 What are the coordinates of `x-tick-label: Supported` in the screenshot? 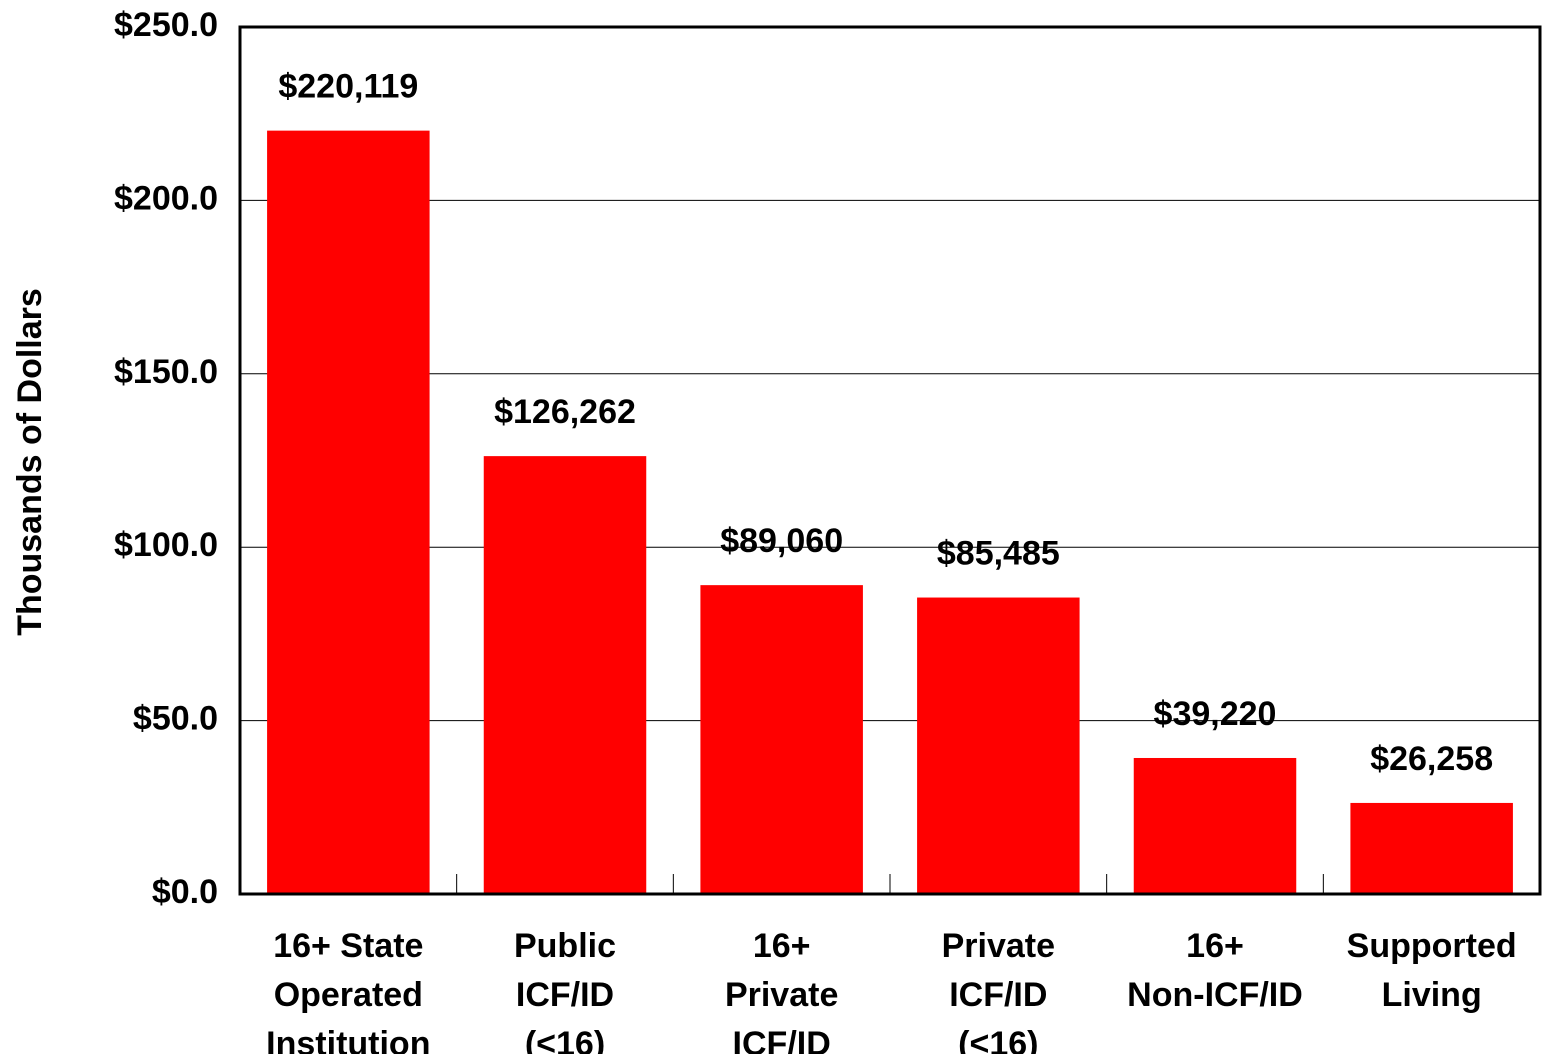 It's located at (1432, 946).